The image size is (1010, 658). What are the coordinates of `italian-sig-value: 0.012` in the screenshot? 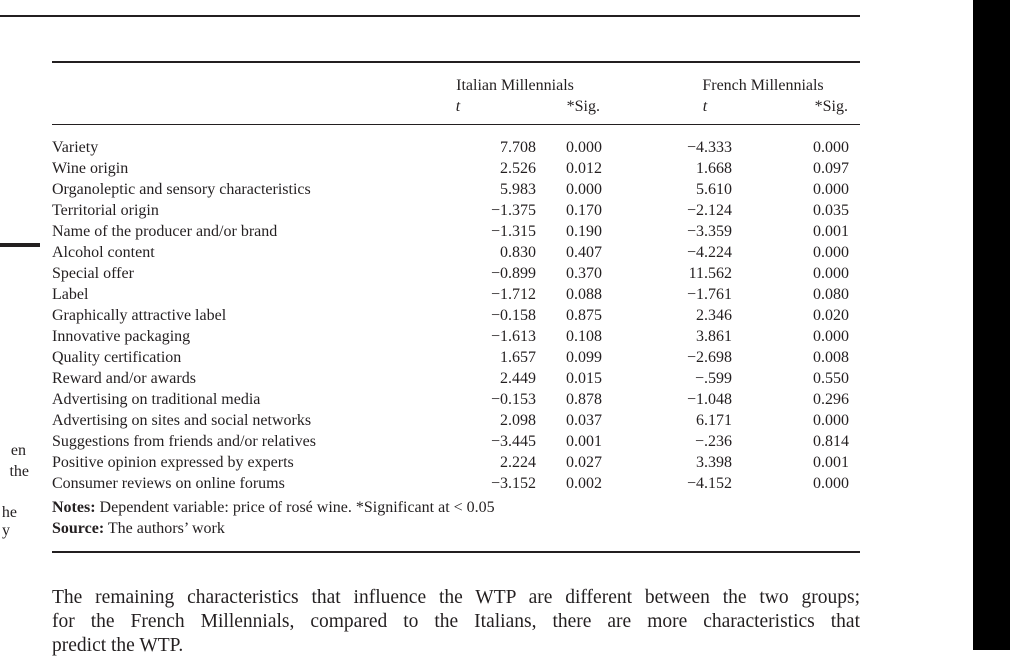 It's located at (584, 168).